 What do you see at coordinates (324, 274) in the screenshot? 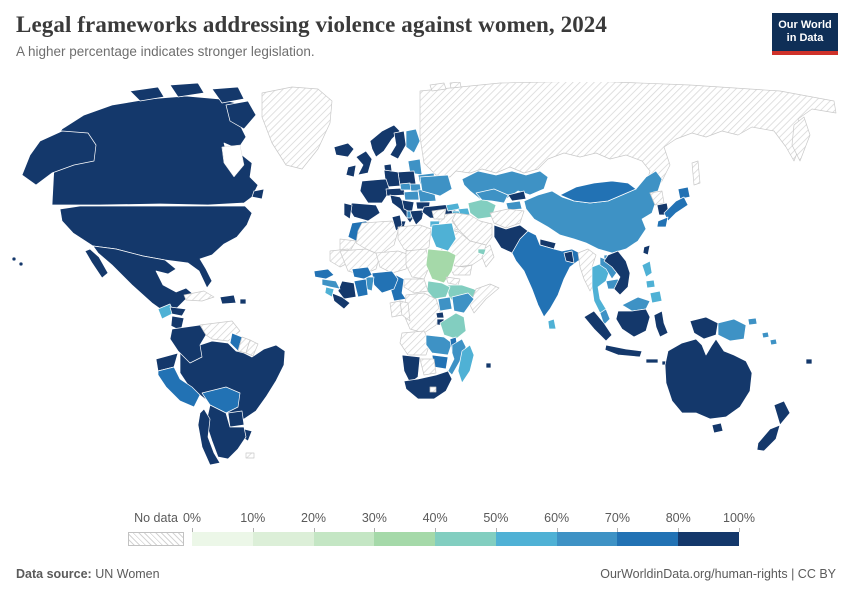
I see `country-senegal` at bounding box center [324, 274].